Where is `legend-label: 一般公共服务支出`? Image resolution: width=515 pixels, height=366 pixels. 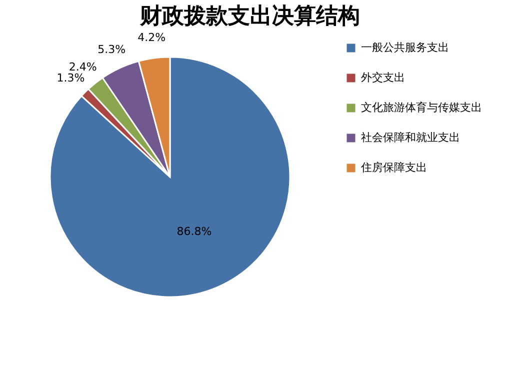
legend-label: 一般公共服务支出 is located at coordinates (405, 47).